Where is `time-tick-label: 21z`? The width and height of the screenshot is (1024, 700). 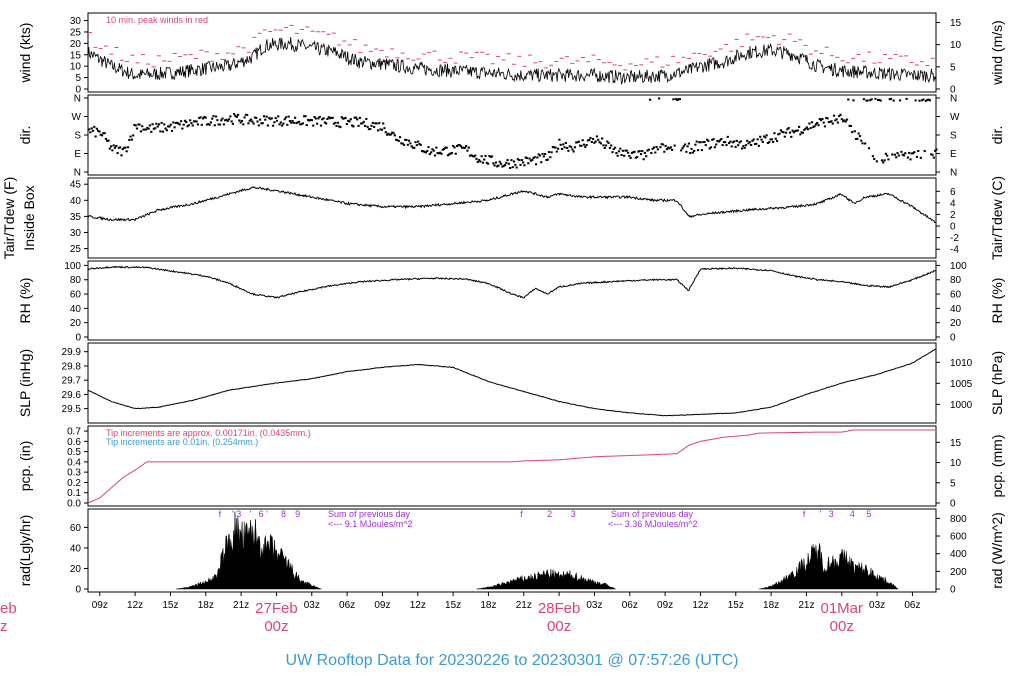 time-tick-label: 21z is located at coordinates (241, 605).